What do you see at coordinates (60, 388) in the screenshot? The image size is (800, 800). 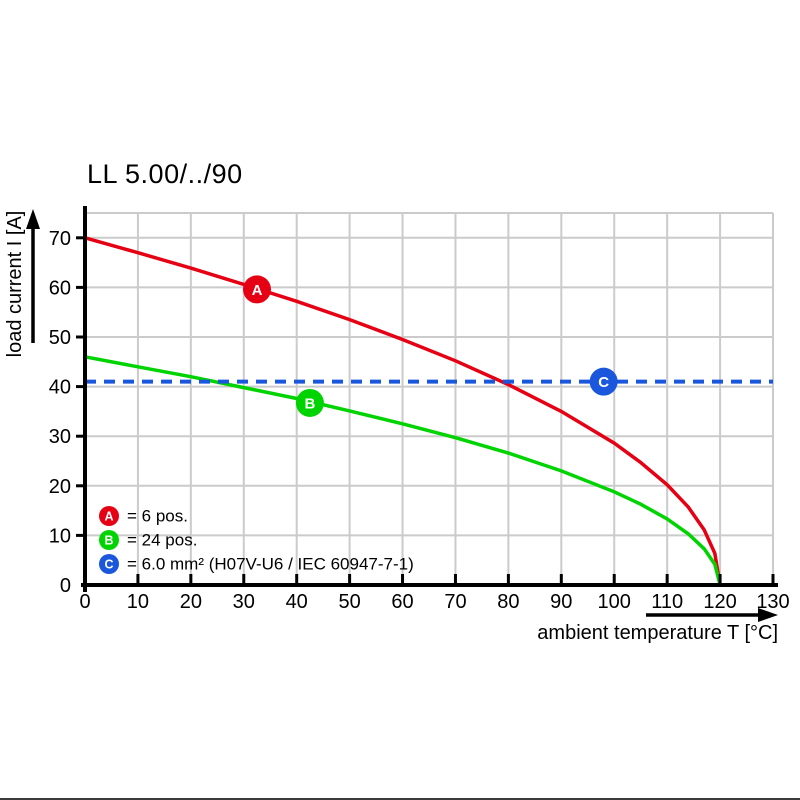 I see `y-tick-label: 40` at bounding box center [60, 388].